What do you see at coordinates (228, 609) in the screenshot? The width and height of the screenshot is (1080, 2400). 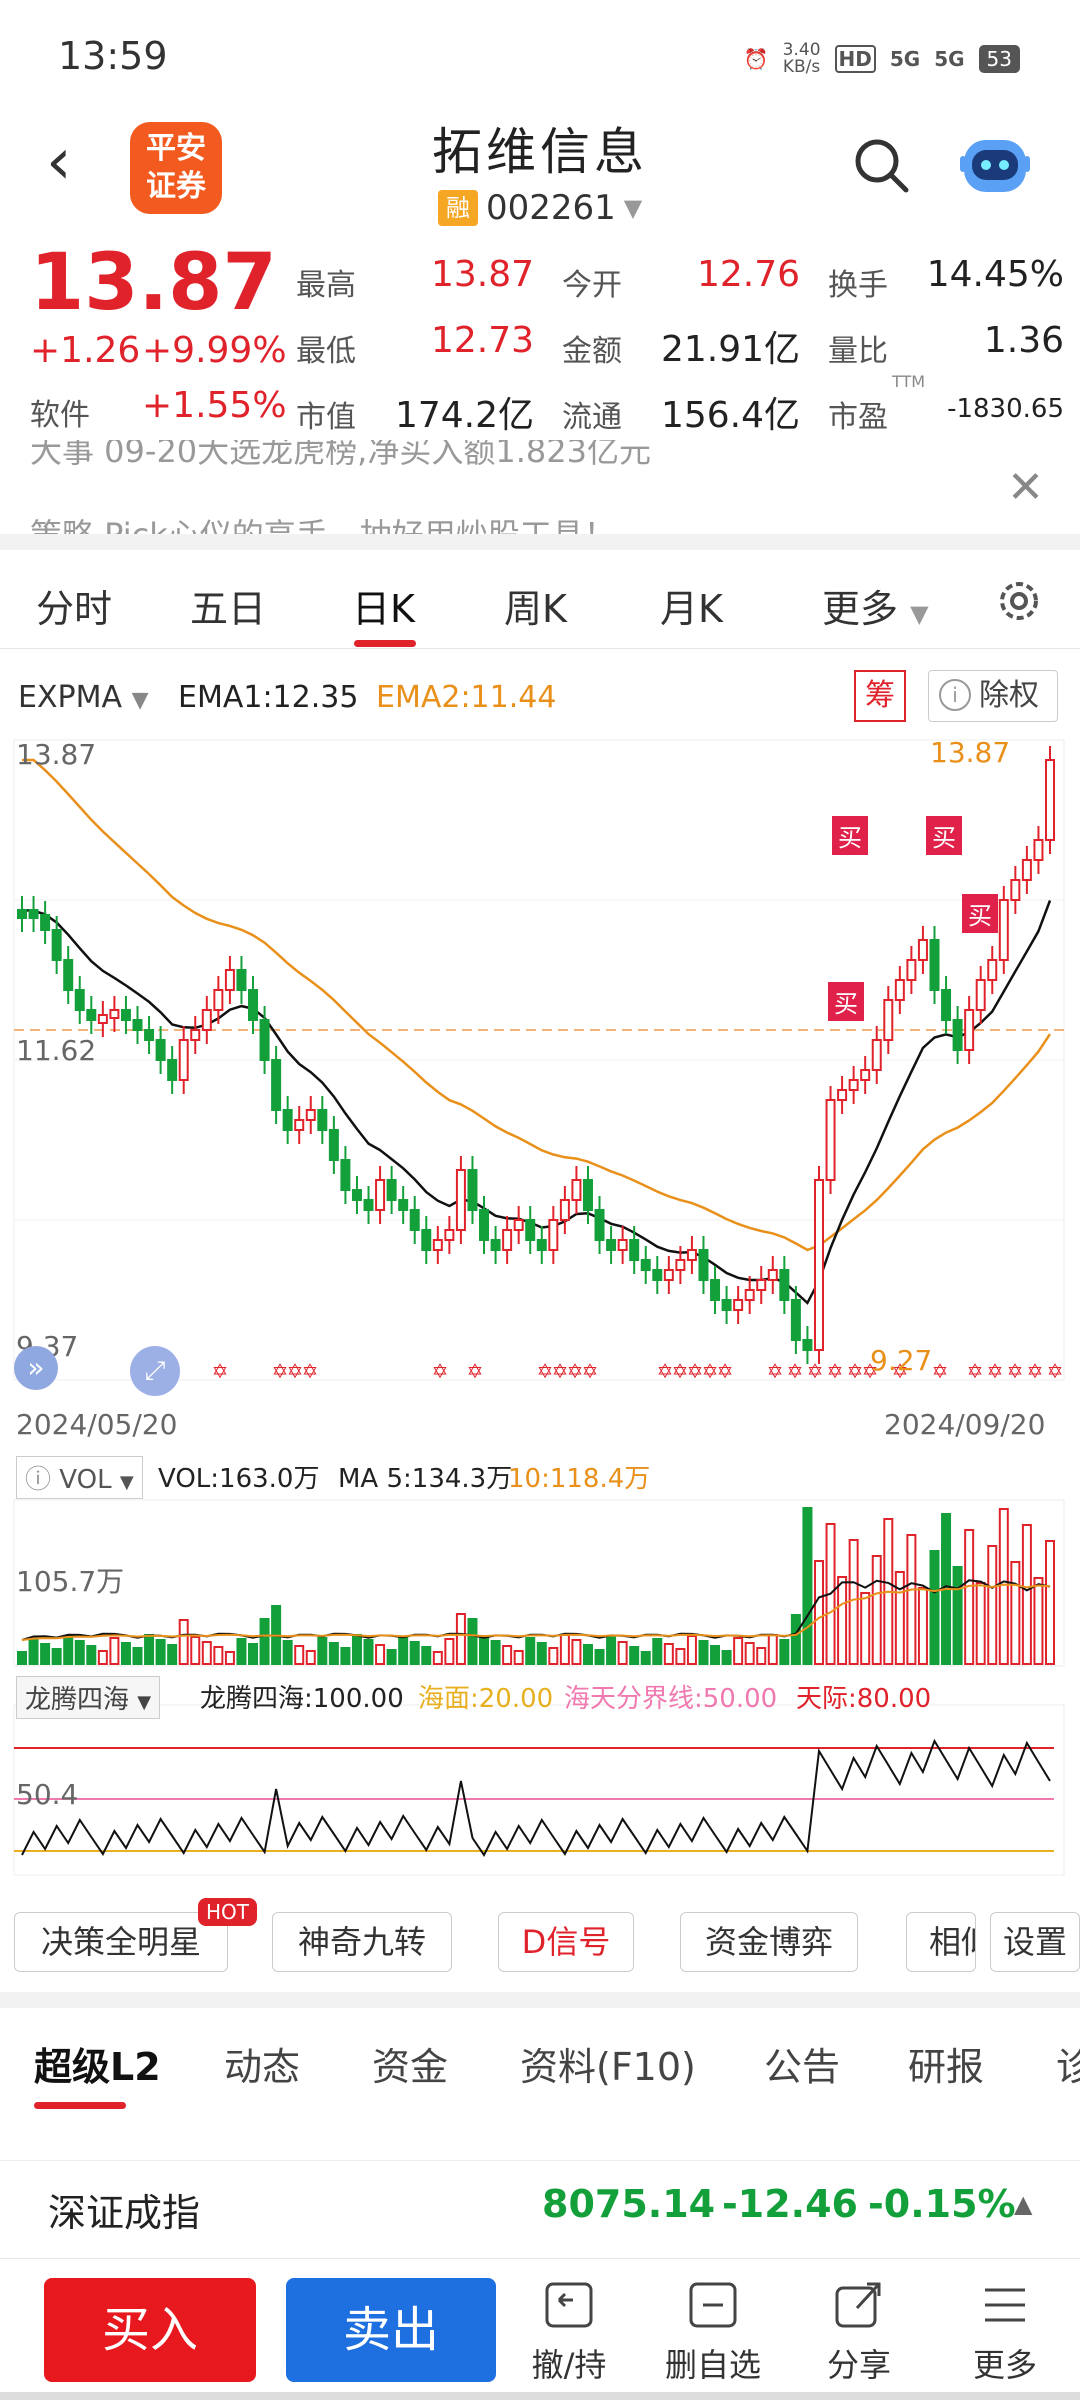 I see `tab-five-day: 五日` at bounding box center [228, 609].